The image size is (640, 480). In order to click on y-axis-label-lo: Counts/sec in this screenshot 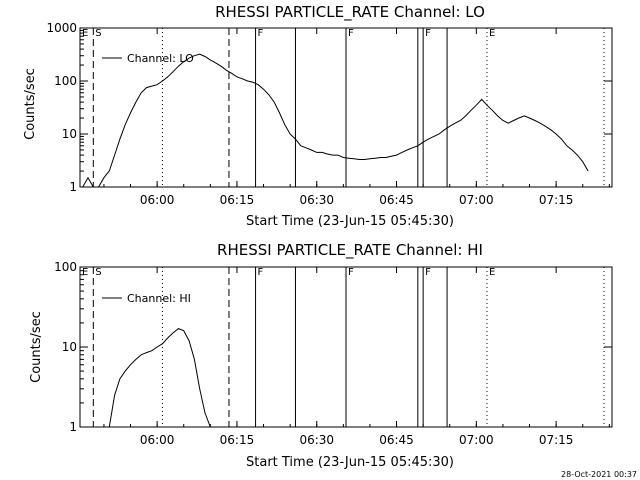, I will do `click(30, 104)`.